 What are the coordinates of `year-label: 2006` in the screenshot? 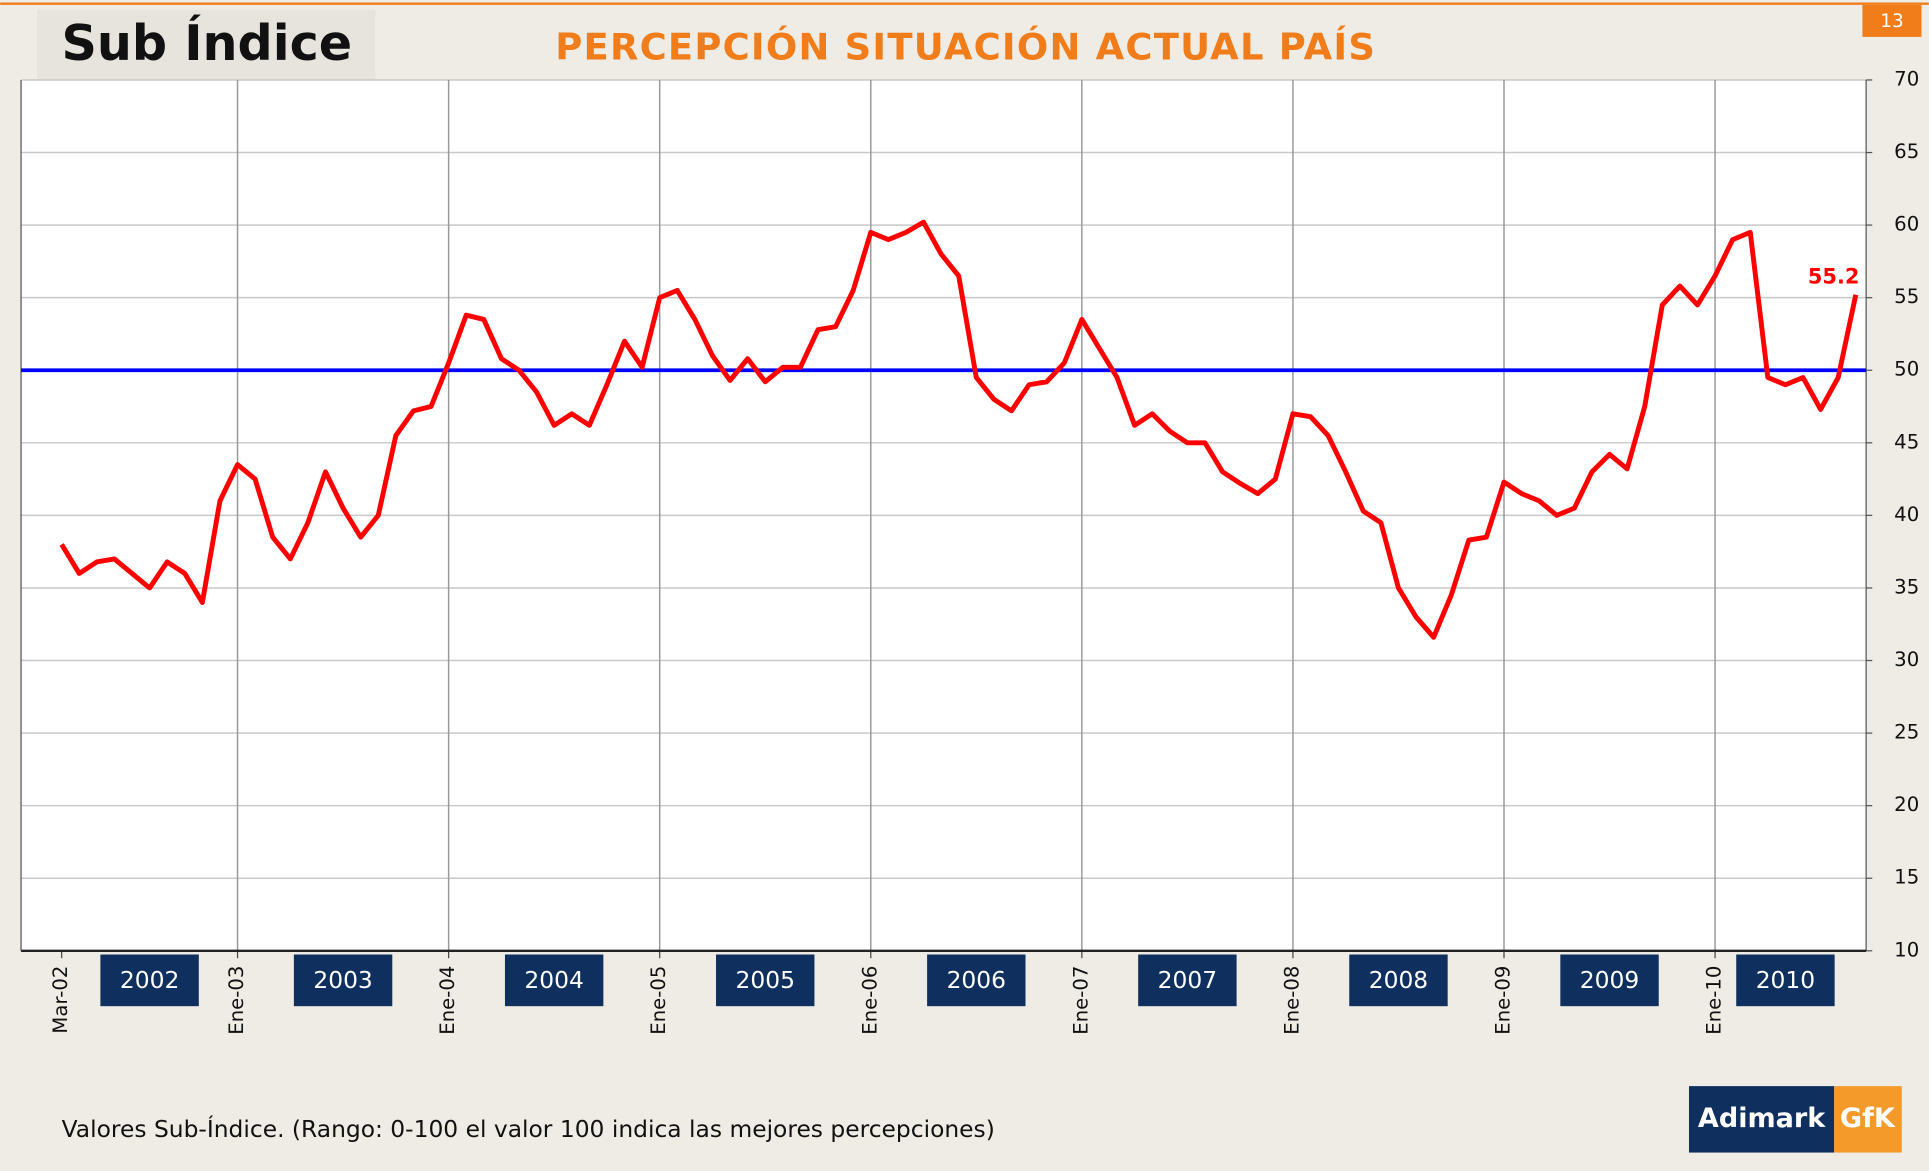 It's located at (976, 980).